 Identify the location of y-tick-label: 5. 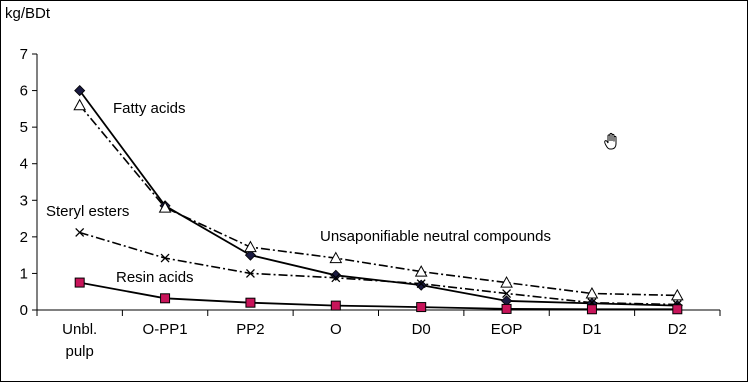
(24, 127).